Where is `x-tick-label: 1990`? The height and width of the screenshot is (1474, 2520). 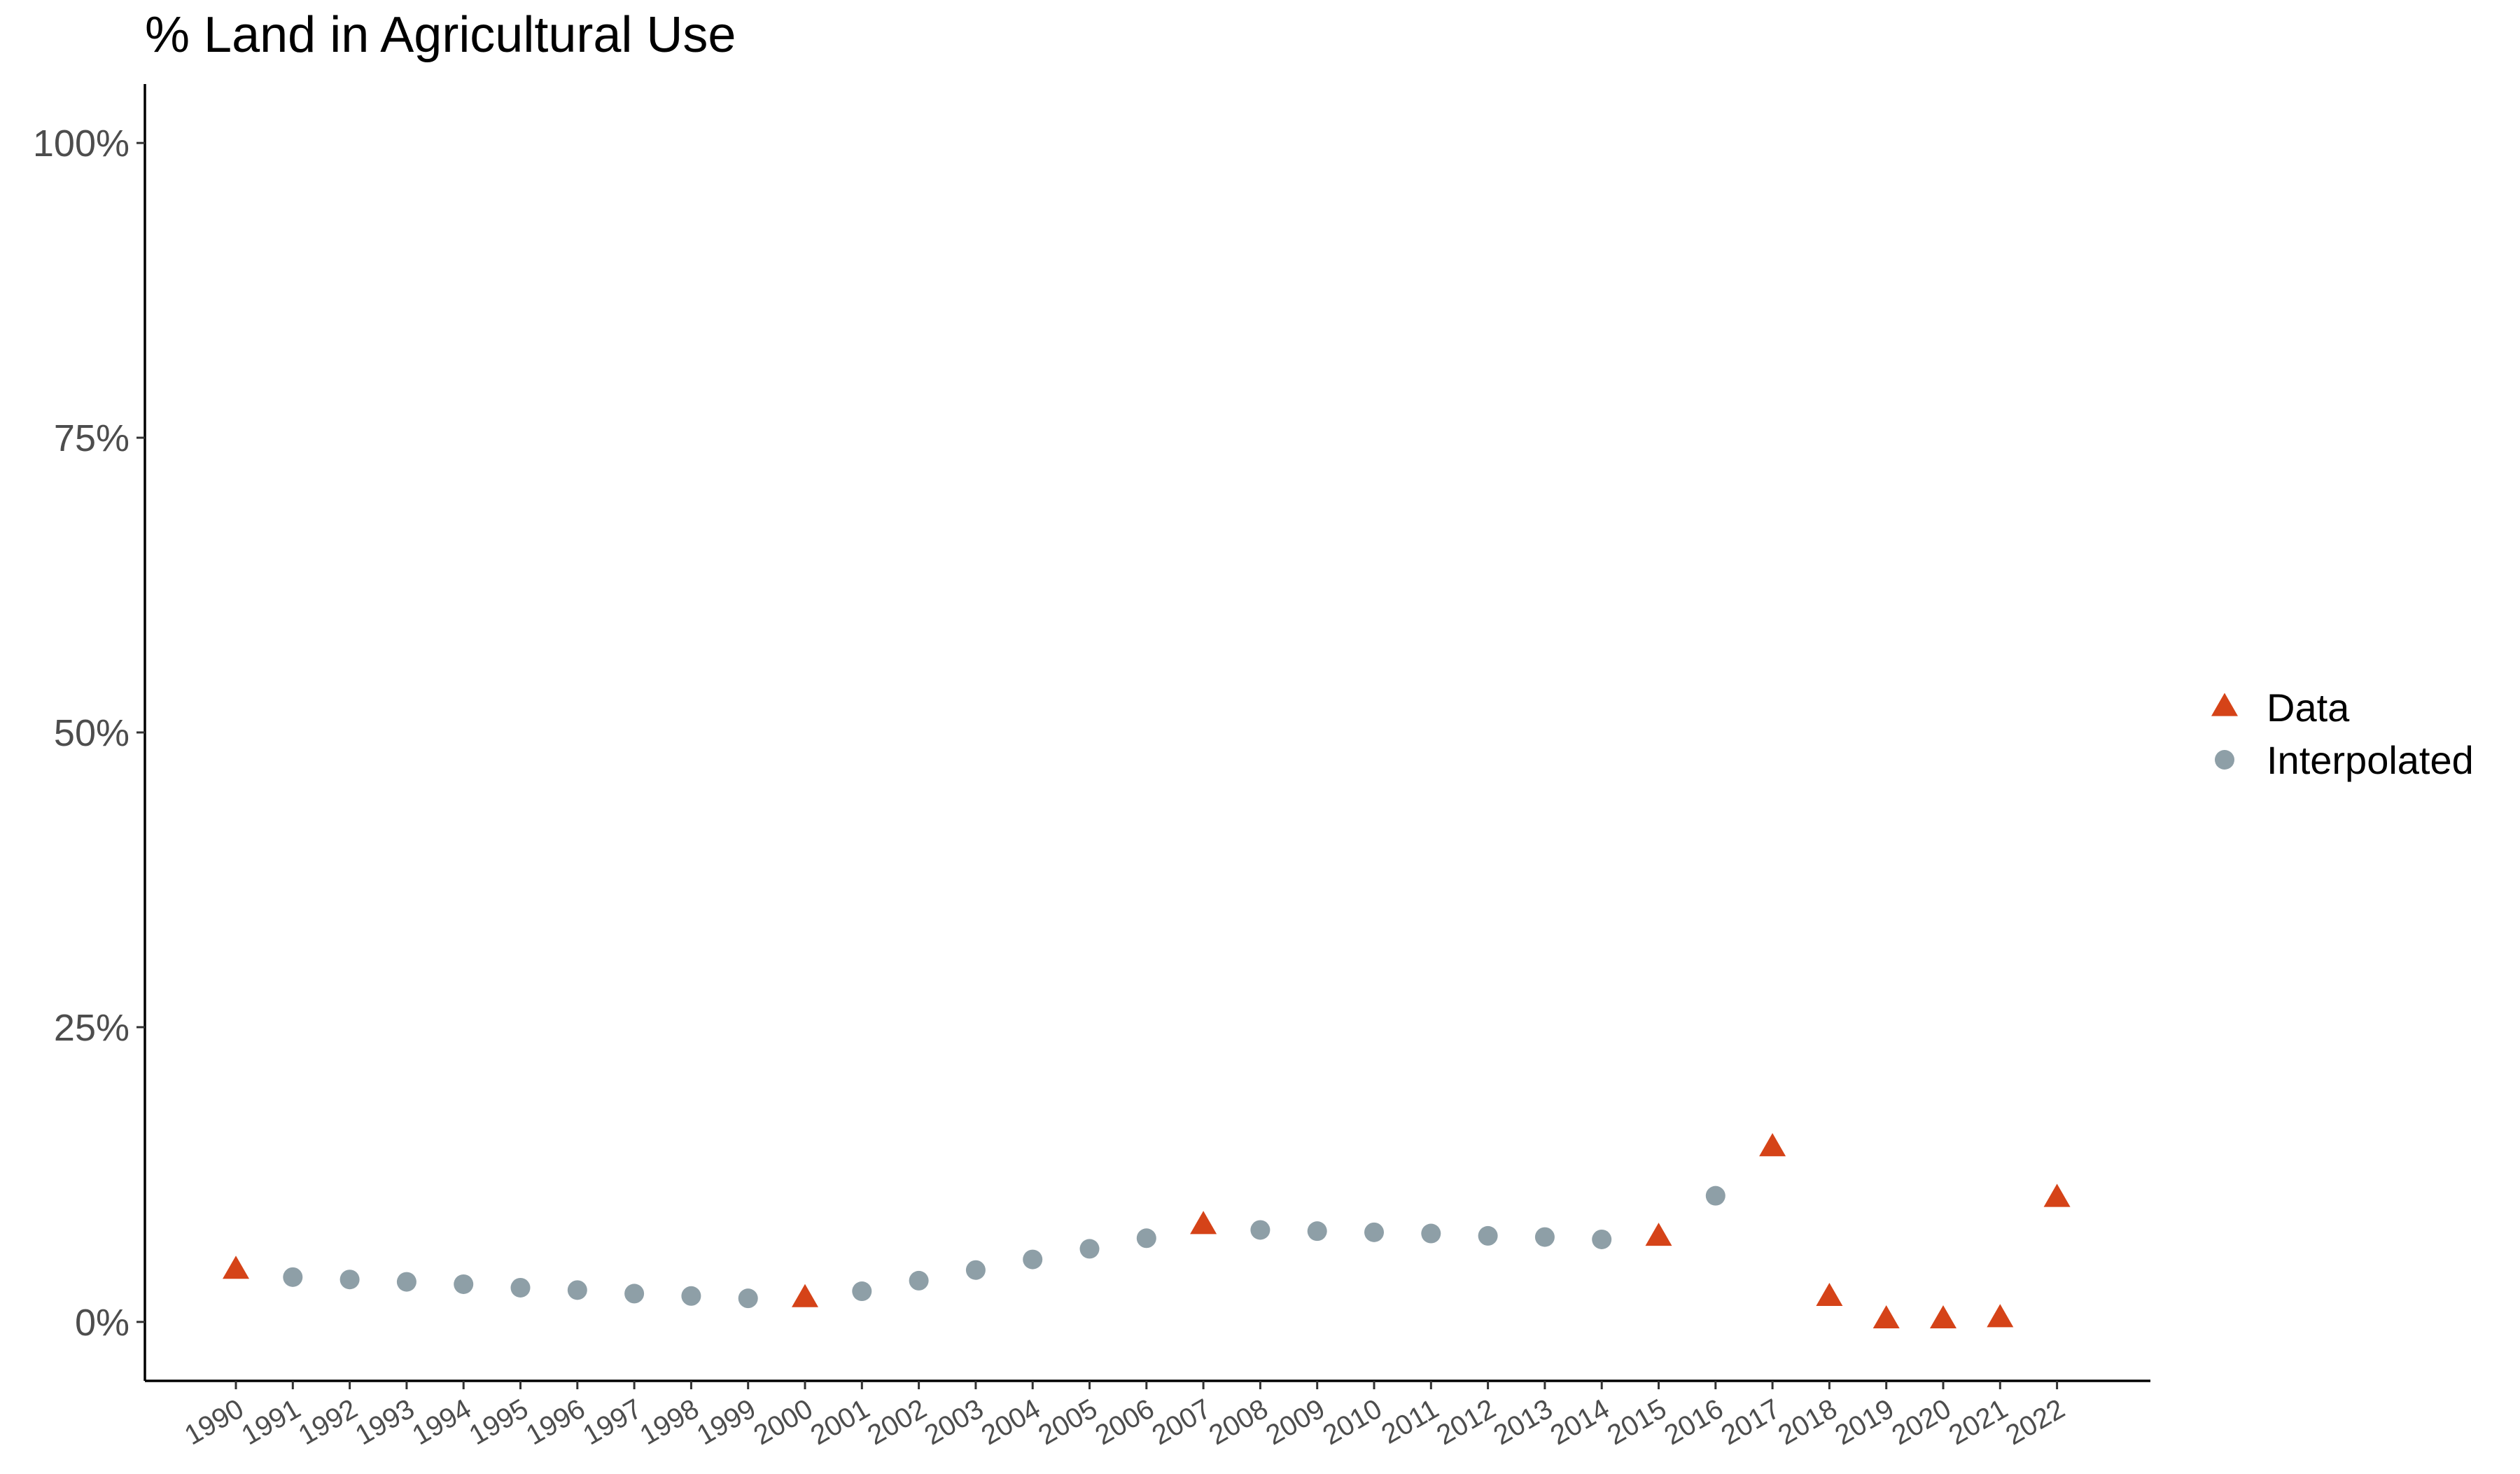
x-tick-label: 1990 is located at coordinates (213, 1422).